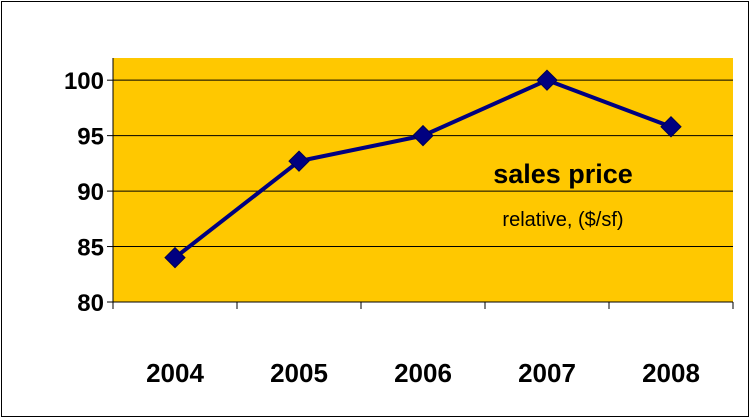 The height and width of the screenshot is (418, 750). What do you see at coordinates (562, 220) in the screenshot?
I see `annotation-subtitle: relative, ($/sf)` at bounding box center [562, 220].